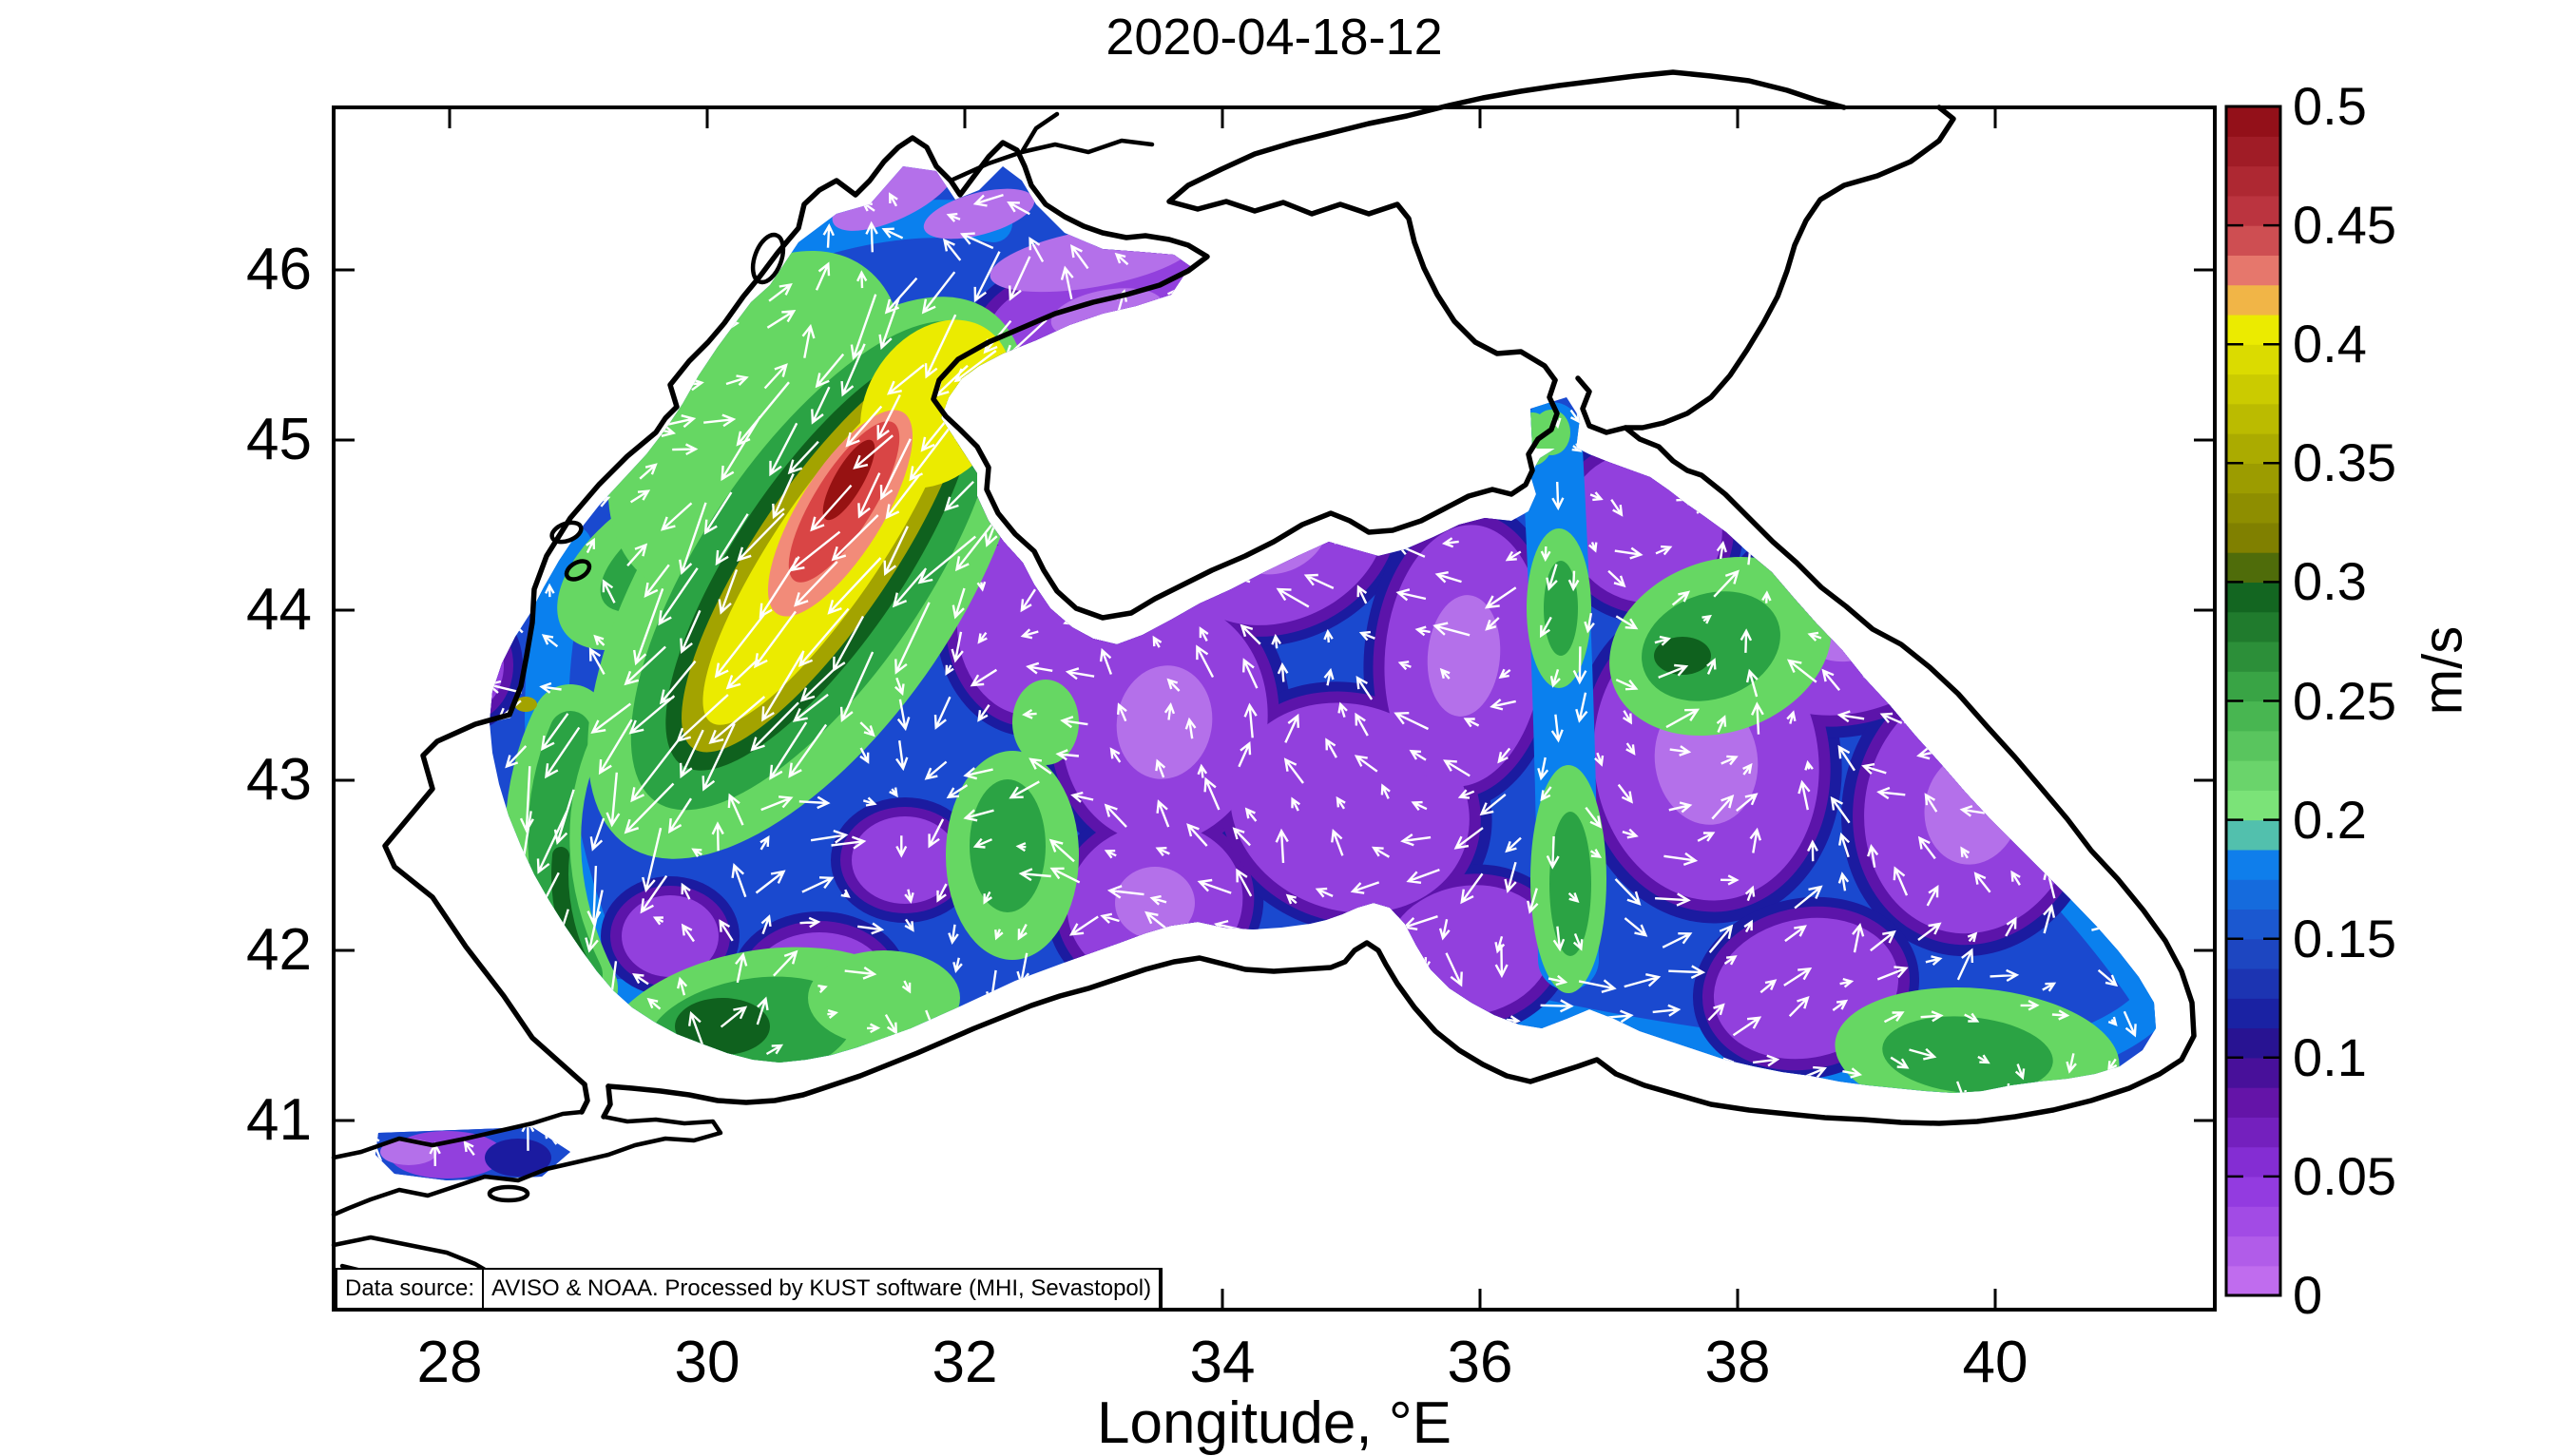 Image resolution: width=2557 pixels, height=1456 pixels. What do you see at coordinates (2345, 938) in the screenshot?
I see `cbar-tick-0.15: 0.15` at bounding box center [2345, 938].